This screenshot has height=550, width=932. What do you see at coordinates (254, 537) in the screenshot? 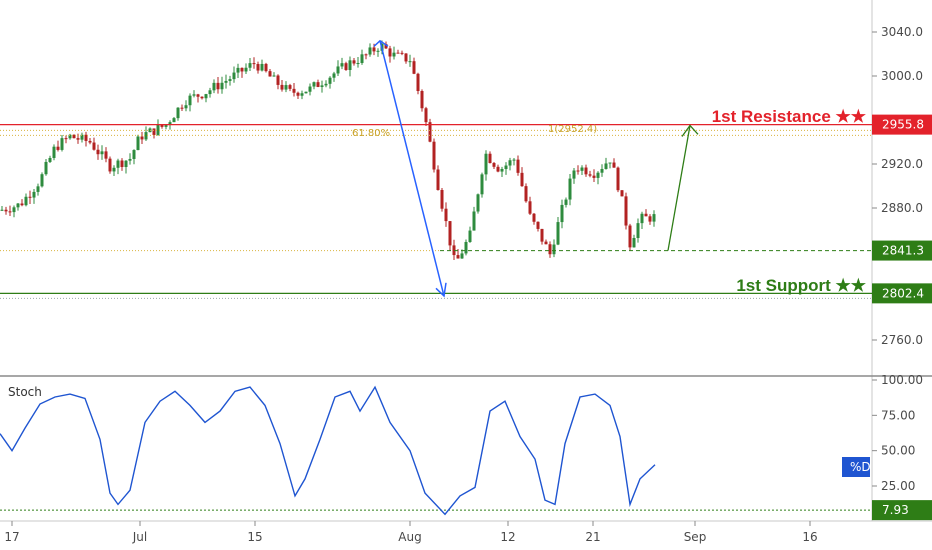
I see `time-tick-label: 15` at bounding box center [254, 537].